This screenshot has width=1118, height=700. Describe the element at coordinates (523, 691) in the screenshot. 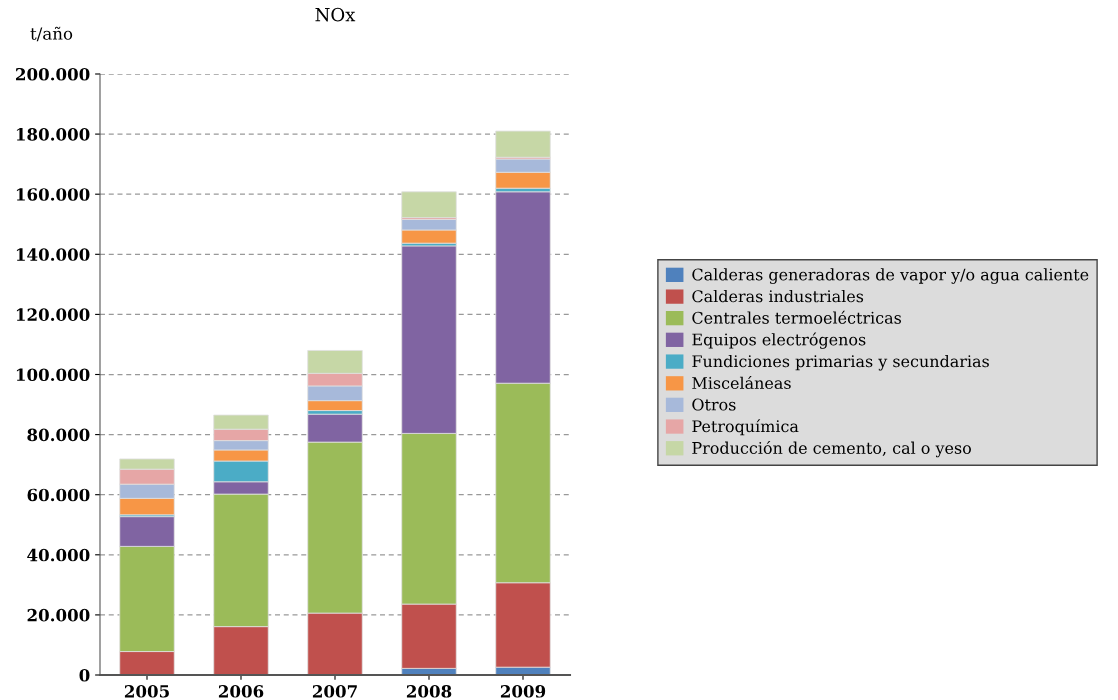

I see `x-tick-label: 2009` at that location.